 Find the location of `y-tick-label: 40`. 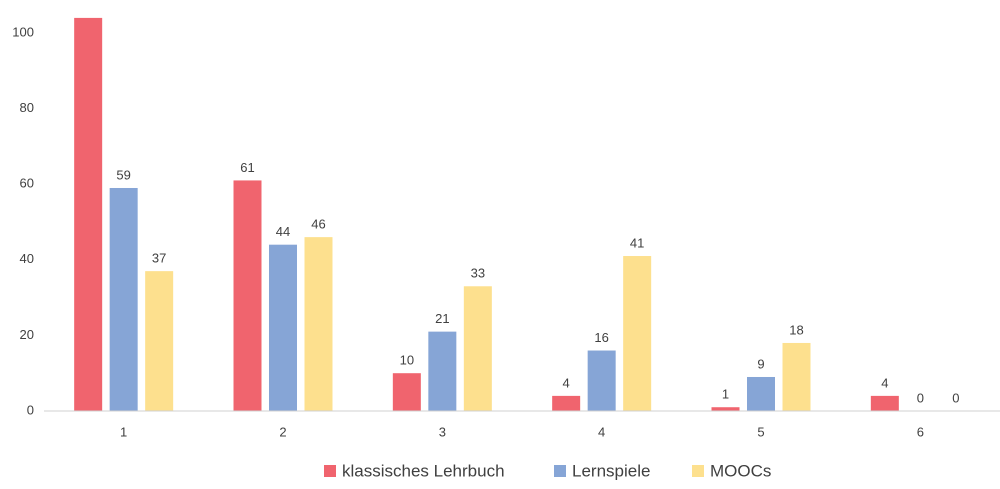

y-tick-label: 40 is located at coordinates (27, 258).